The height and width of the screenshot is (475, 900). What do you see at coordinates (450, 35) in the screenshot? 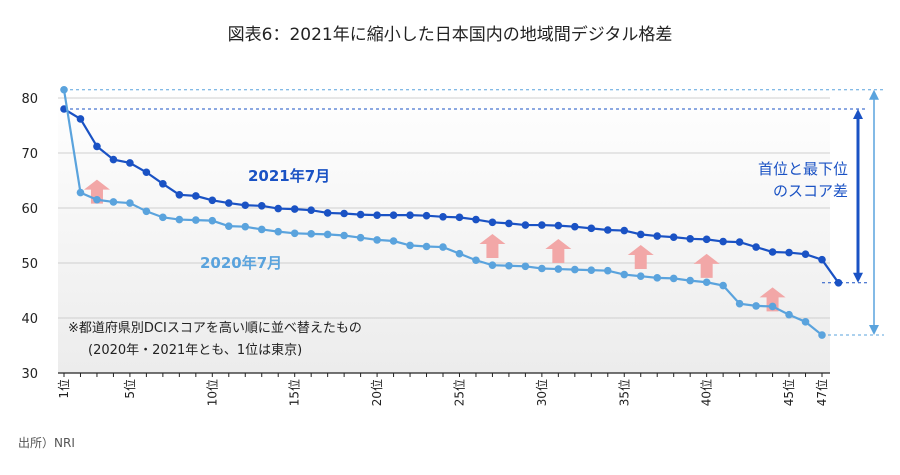
I see `chart-title: 図表6：2021年に縮小した日本国内の地域間デジタル格差` at bounding box center [450, 35].